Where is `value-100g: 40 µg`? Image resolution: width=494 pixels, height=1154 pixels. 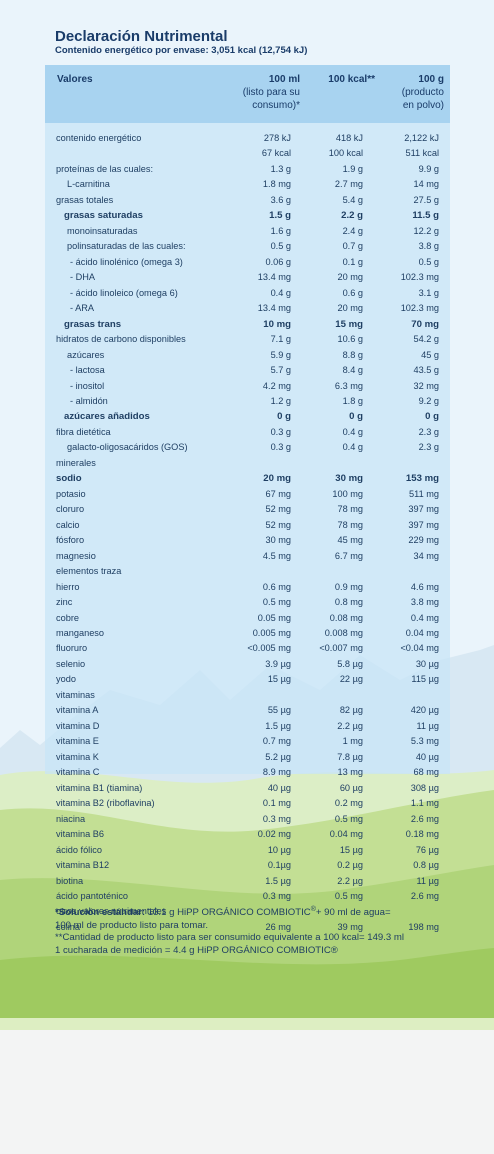 value-100g: 40 µg is located at coordinates (427, 756).